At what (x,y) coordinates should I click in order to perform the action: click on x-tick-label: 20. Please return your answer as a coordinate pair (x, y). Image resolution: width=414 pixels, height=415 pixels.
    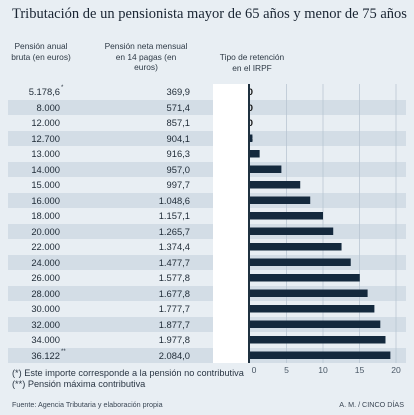
    Looking at the image, I should click on (396, 370).